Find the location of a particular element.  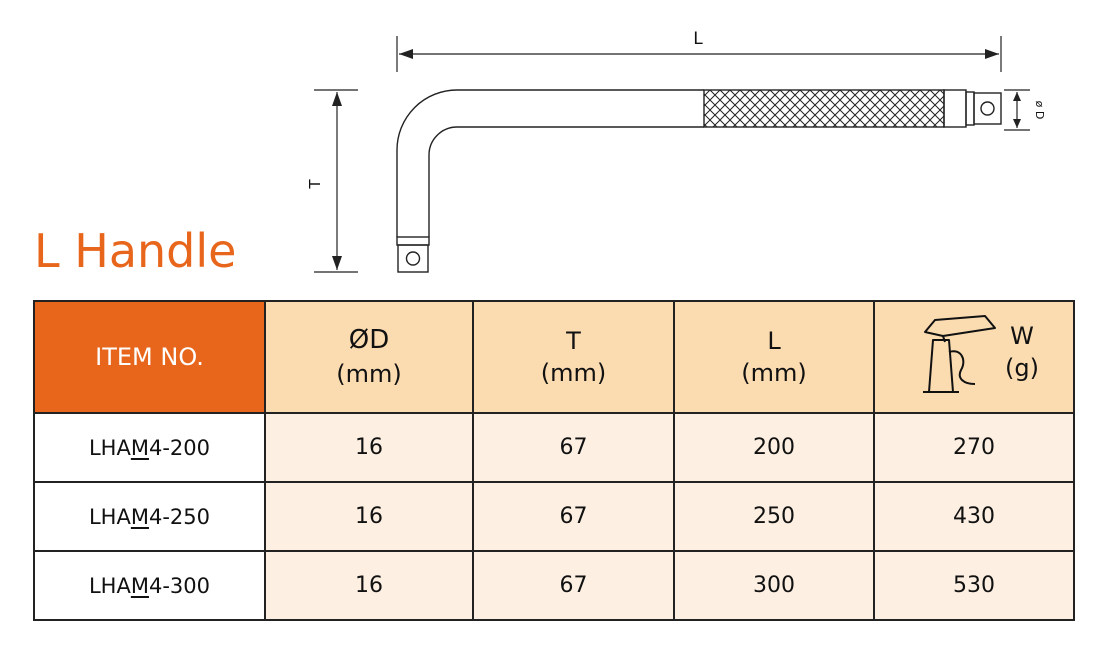

page-title: L Handle is located at coordinates (135, 251).